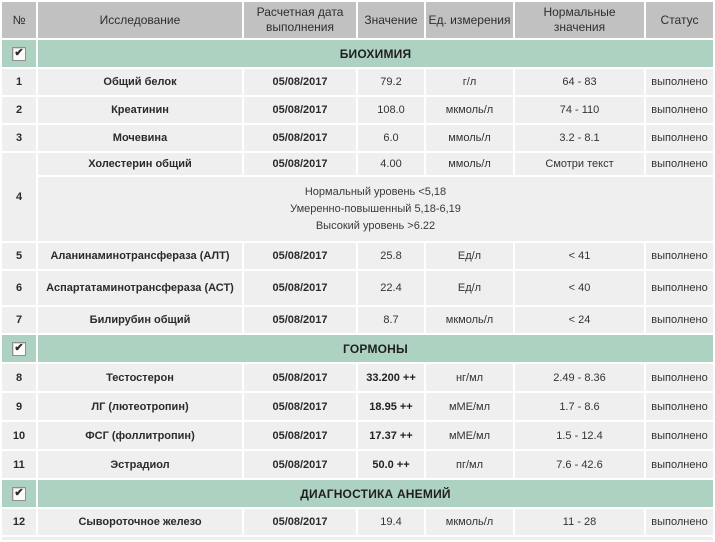 The image size is (715, 542). Describe the element at coordinates (19, 377) in the screenshot. I see `row-number: 8` at that location.